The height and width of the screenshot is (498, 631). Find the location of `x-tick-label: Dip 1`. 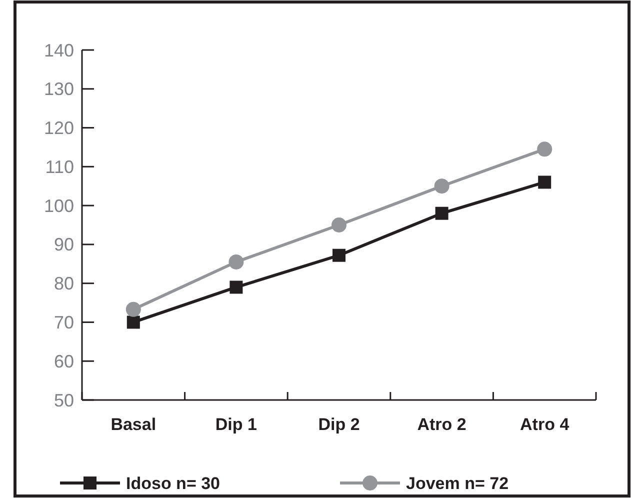

x-tick-label: Dip 1 is located at coordinates (236, 424).